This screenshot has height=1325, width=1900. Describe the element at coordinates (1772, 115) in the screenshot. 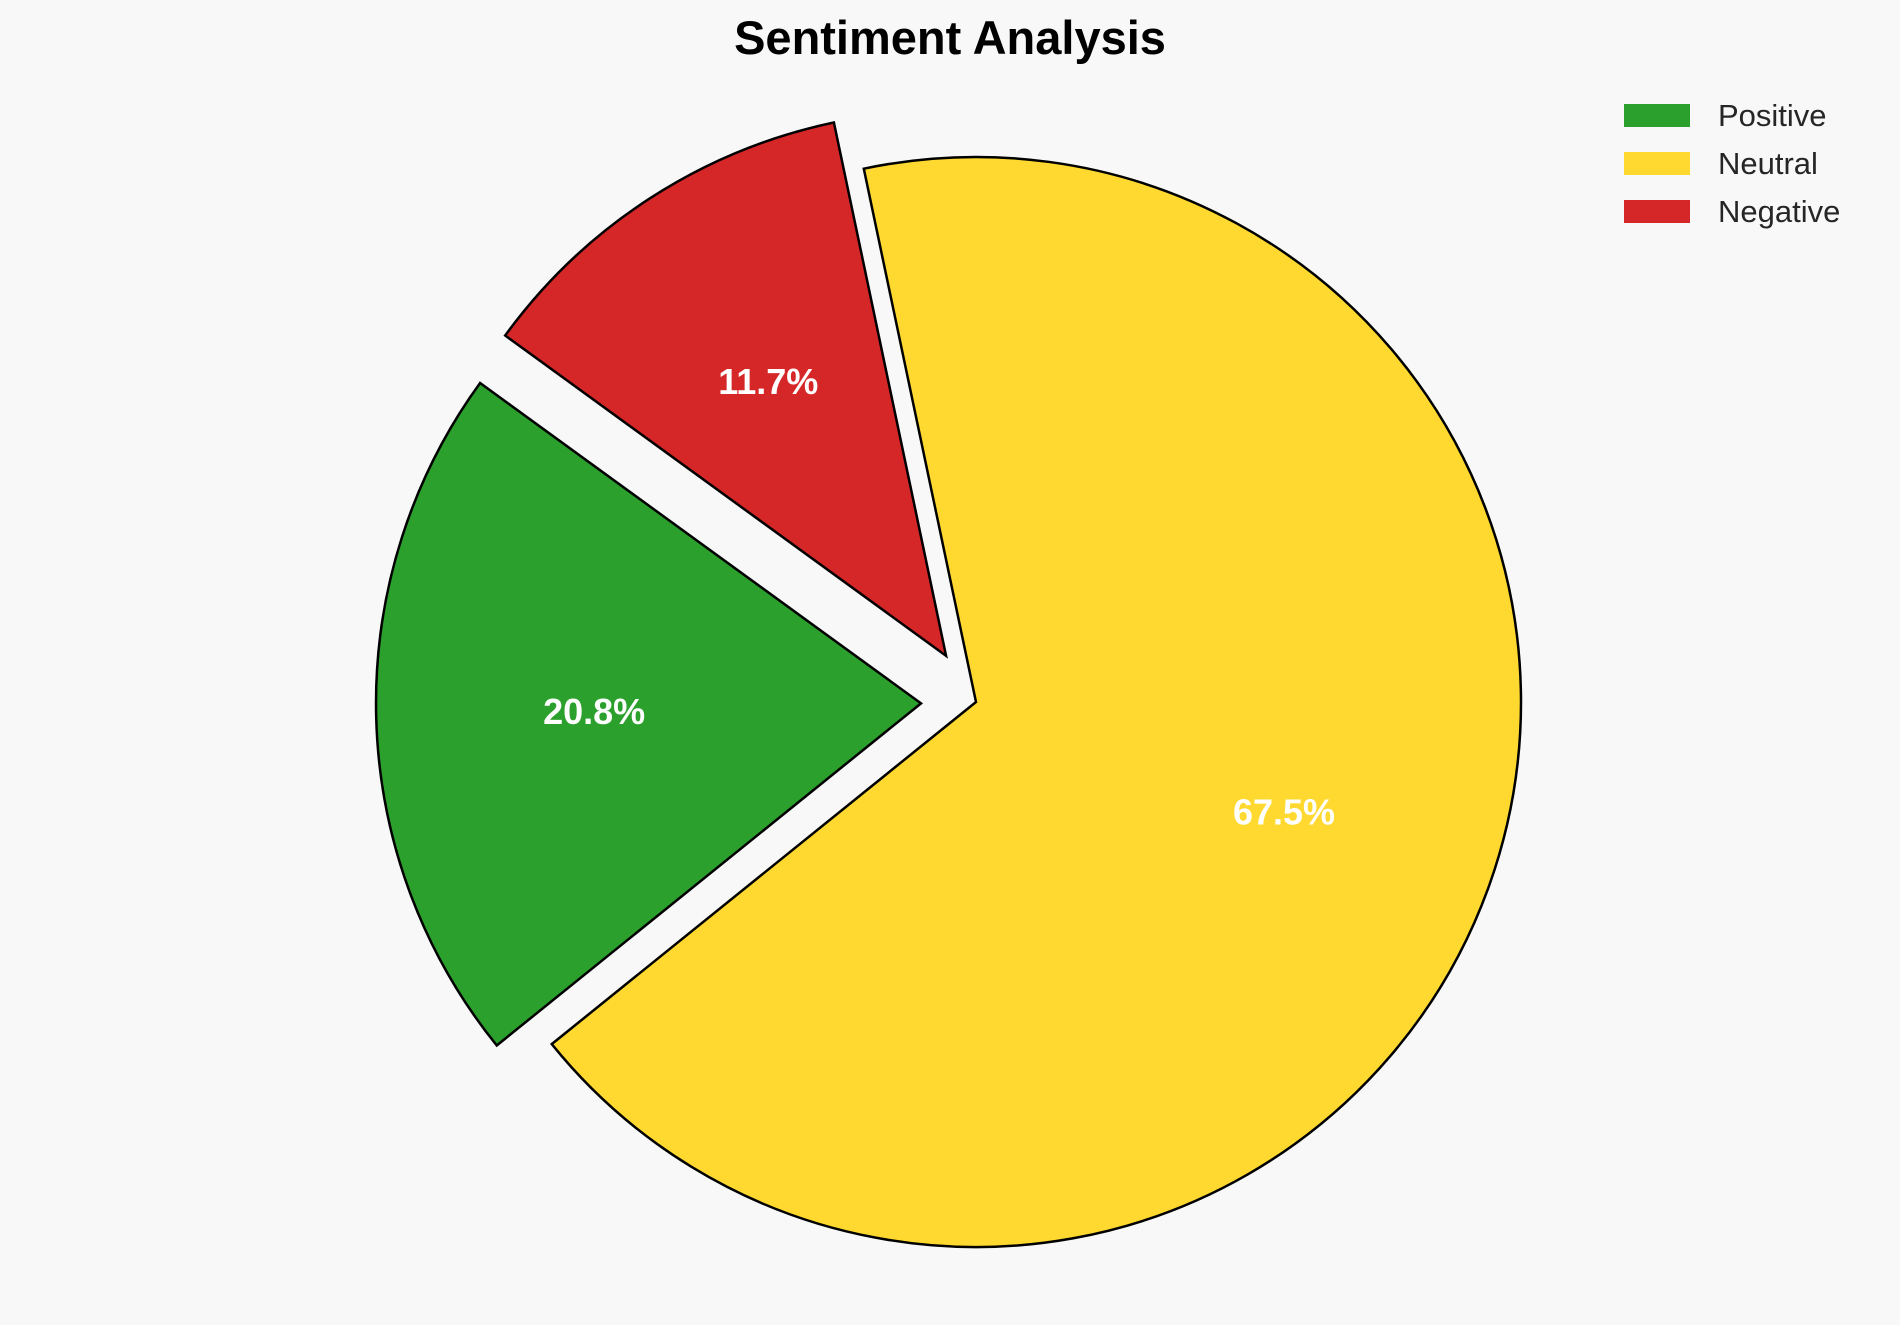

I see `legend-label-positive: Positive` at that location.